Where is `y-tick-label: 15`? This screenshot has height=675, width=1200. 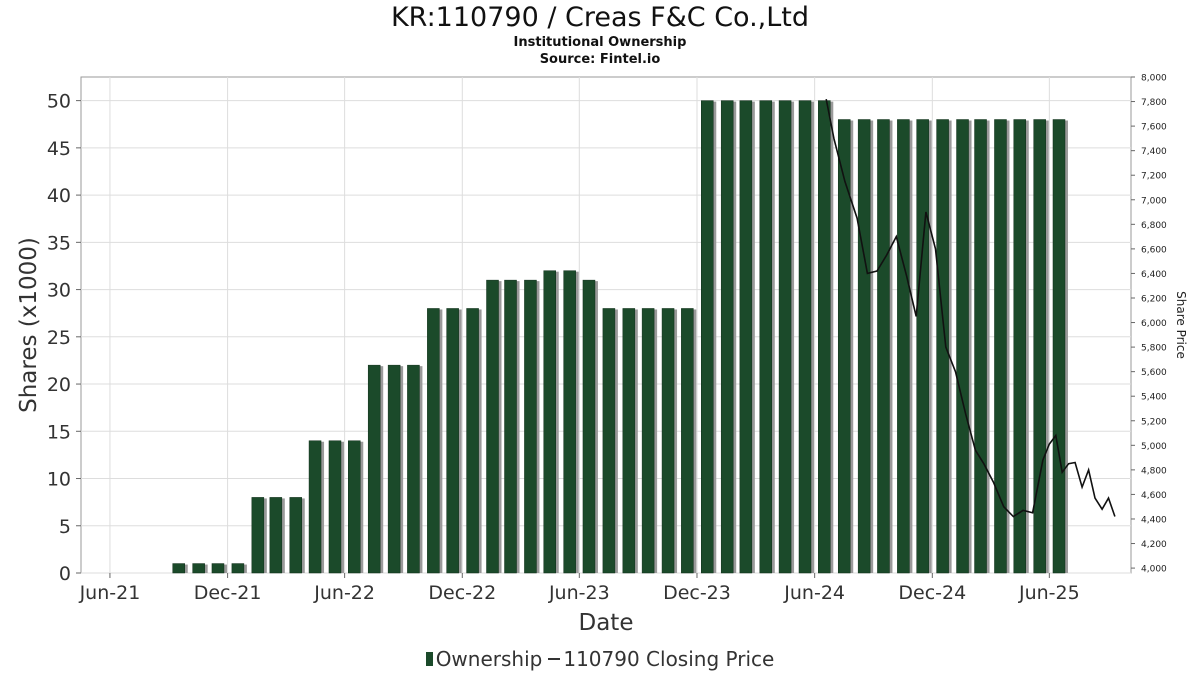
y-tick-label: 15 is located at coordinates (59, 432).